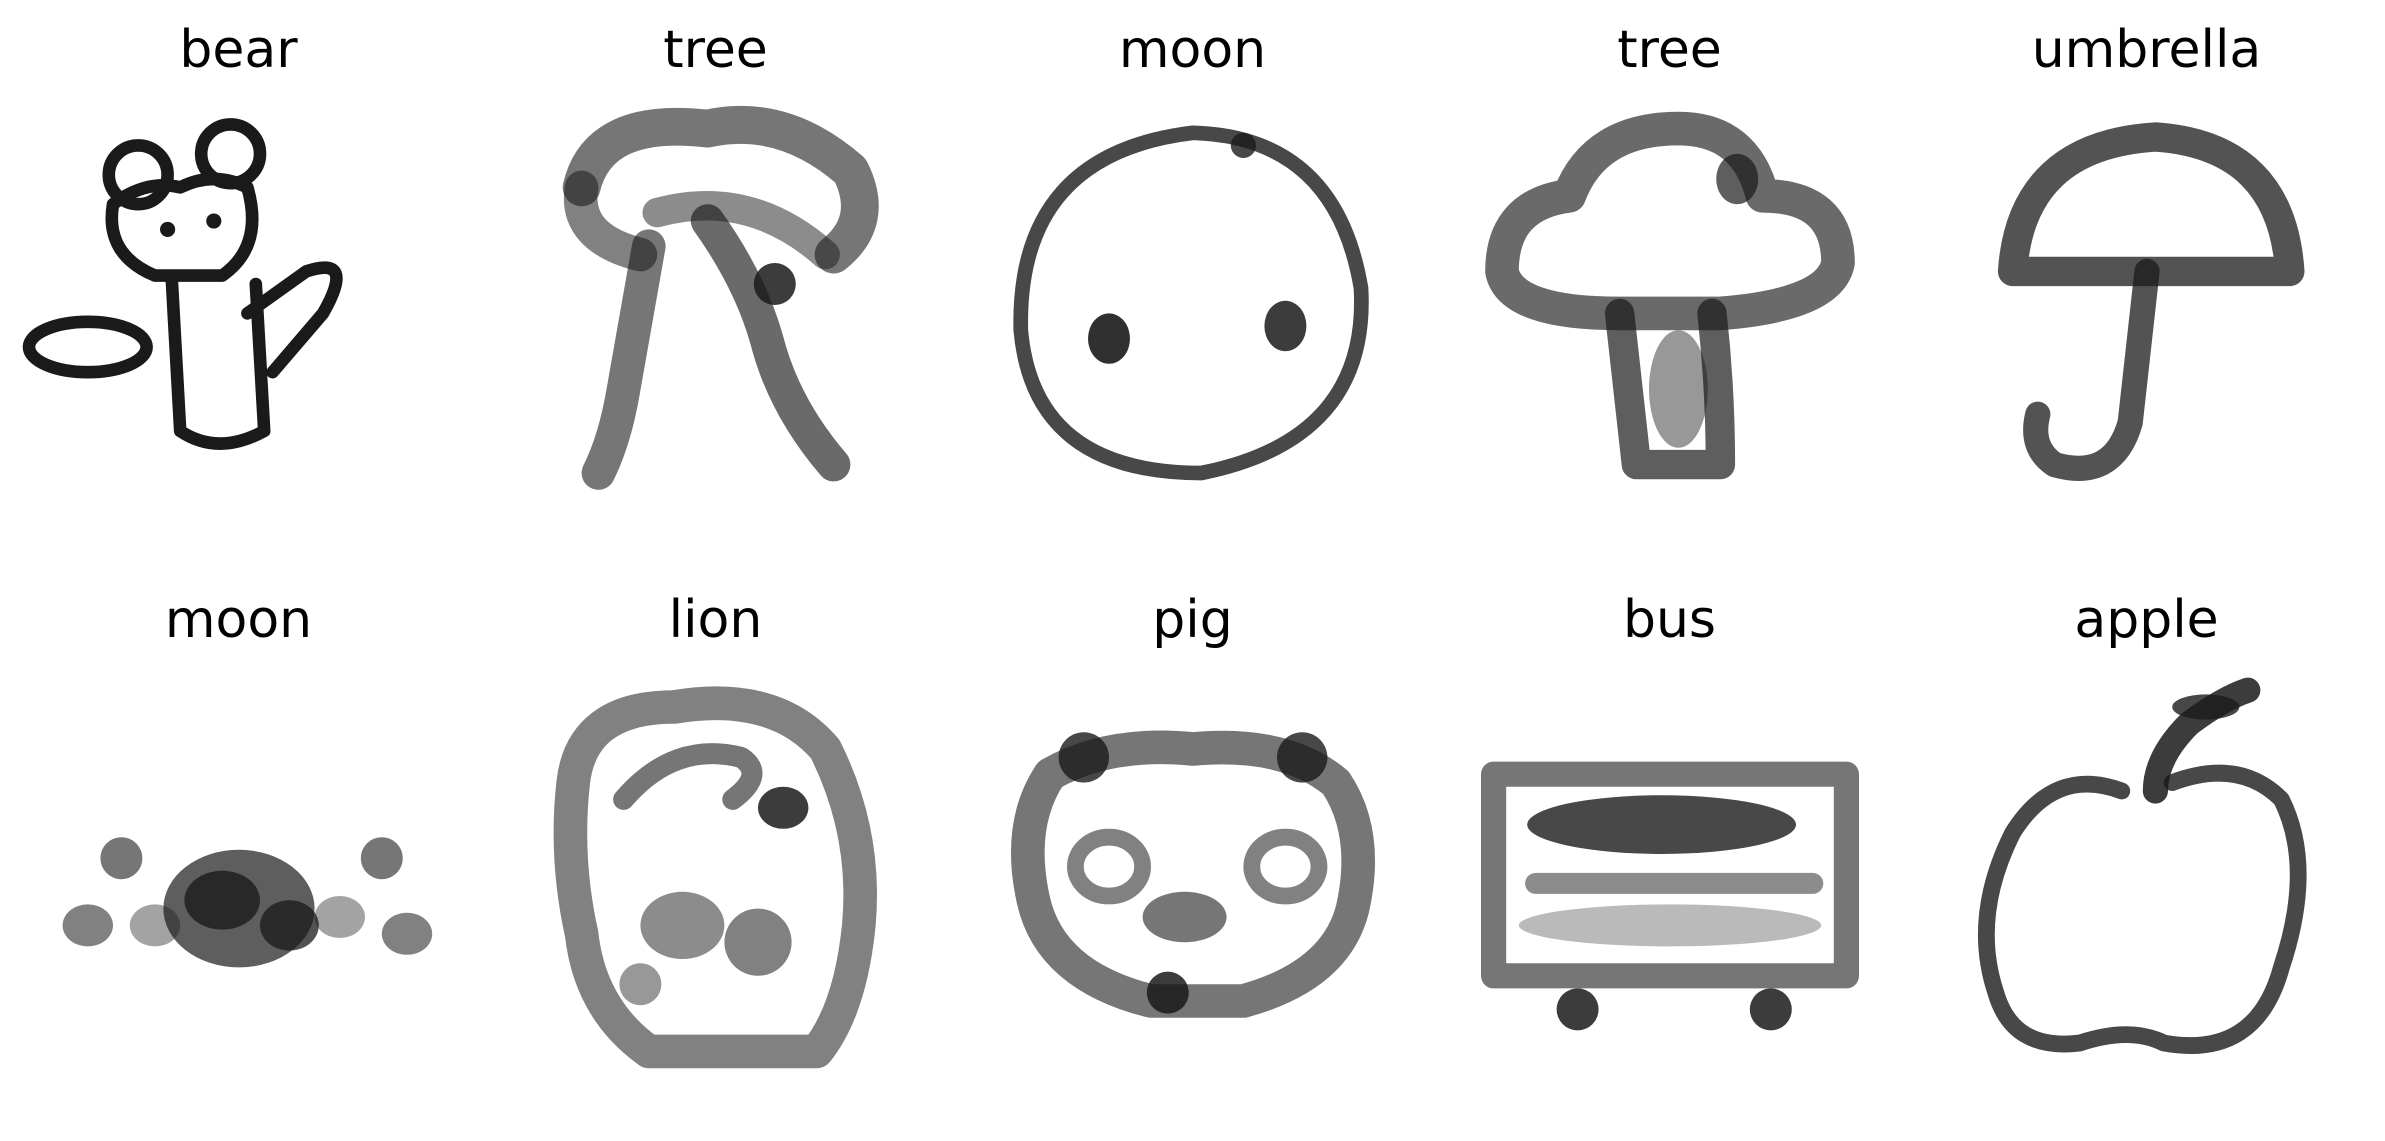 The height and width of the screenshot is (1141, 2385). I want to click on sample-cell: umbrella, so click(2146, 285).